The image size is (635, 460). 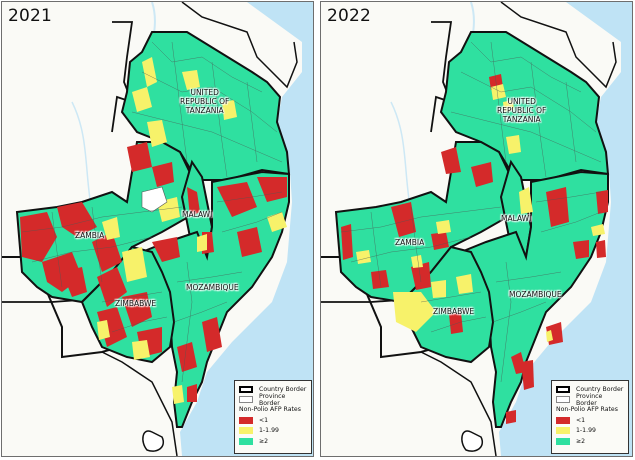 I want to click on year-title: 2021, so click(x=30, y=16).